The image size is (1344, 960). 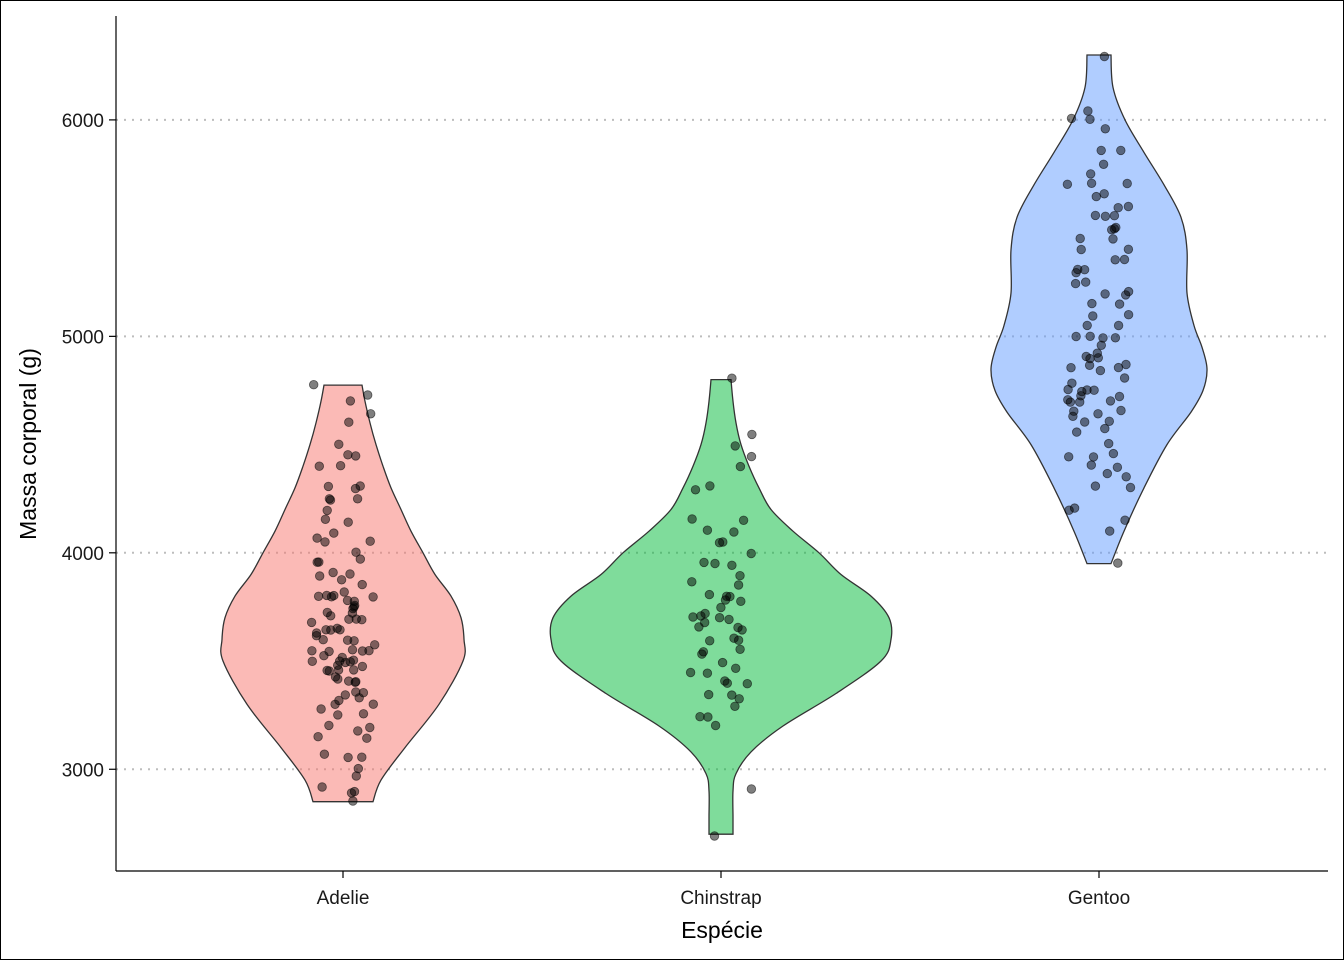 What do you see at coordinates (1099, 309) in the screenshot?
I see `violin-gentoo` at bounding box center [1099, 309].